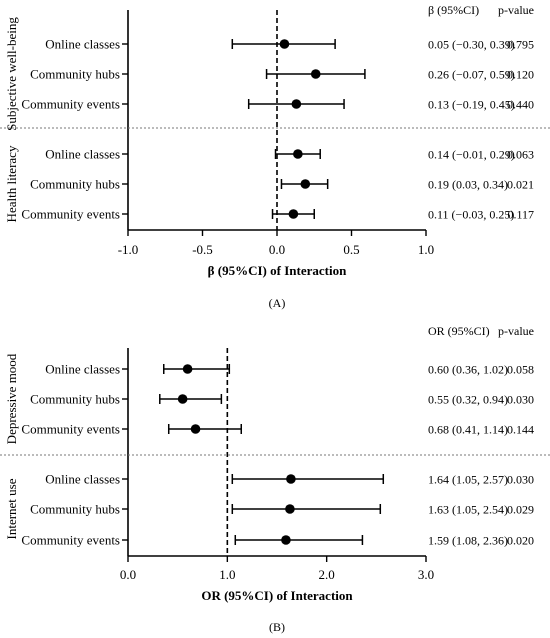 This screenshot has height=638, width=550. What do you see at coordinates (11, 508) in the screenshot?
I see `group-label: Internet use` at bounding box center [11, 508].